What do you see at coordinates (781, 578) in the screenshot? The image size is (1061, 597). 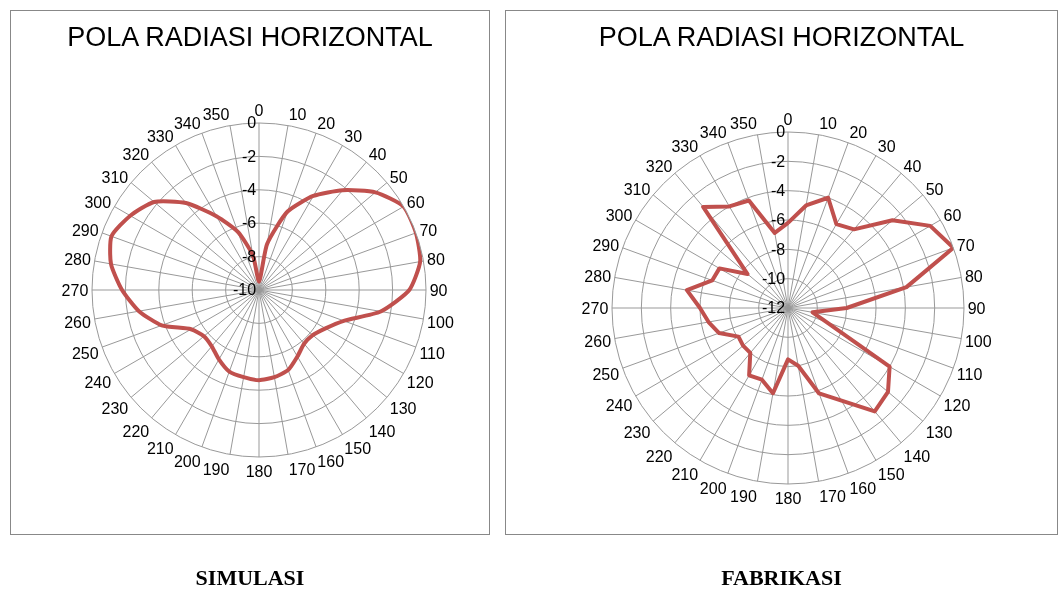 I see `text: FABRIKASI` at bounding box center [781, 578].